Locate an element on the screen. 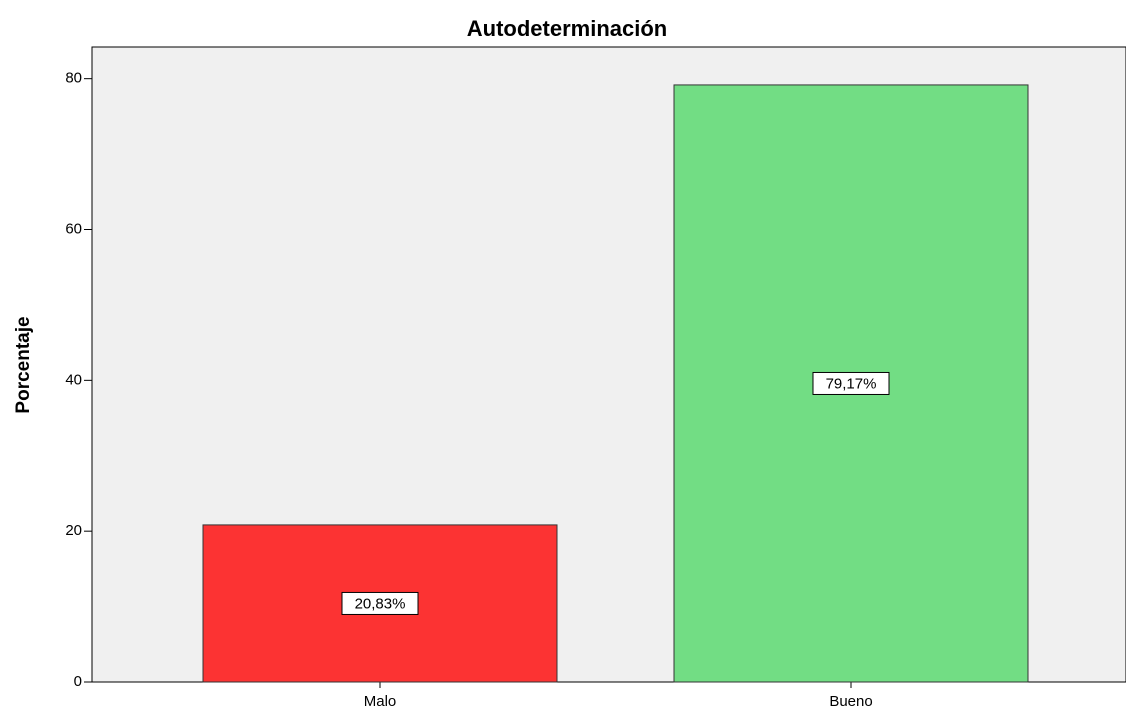  y-tick-label: 20 is located at coordinates (73, 530).